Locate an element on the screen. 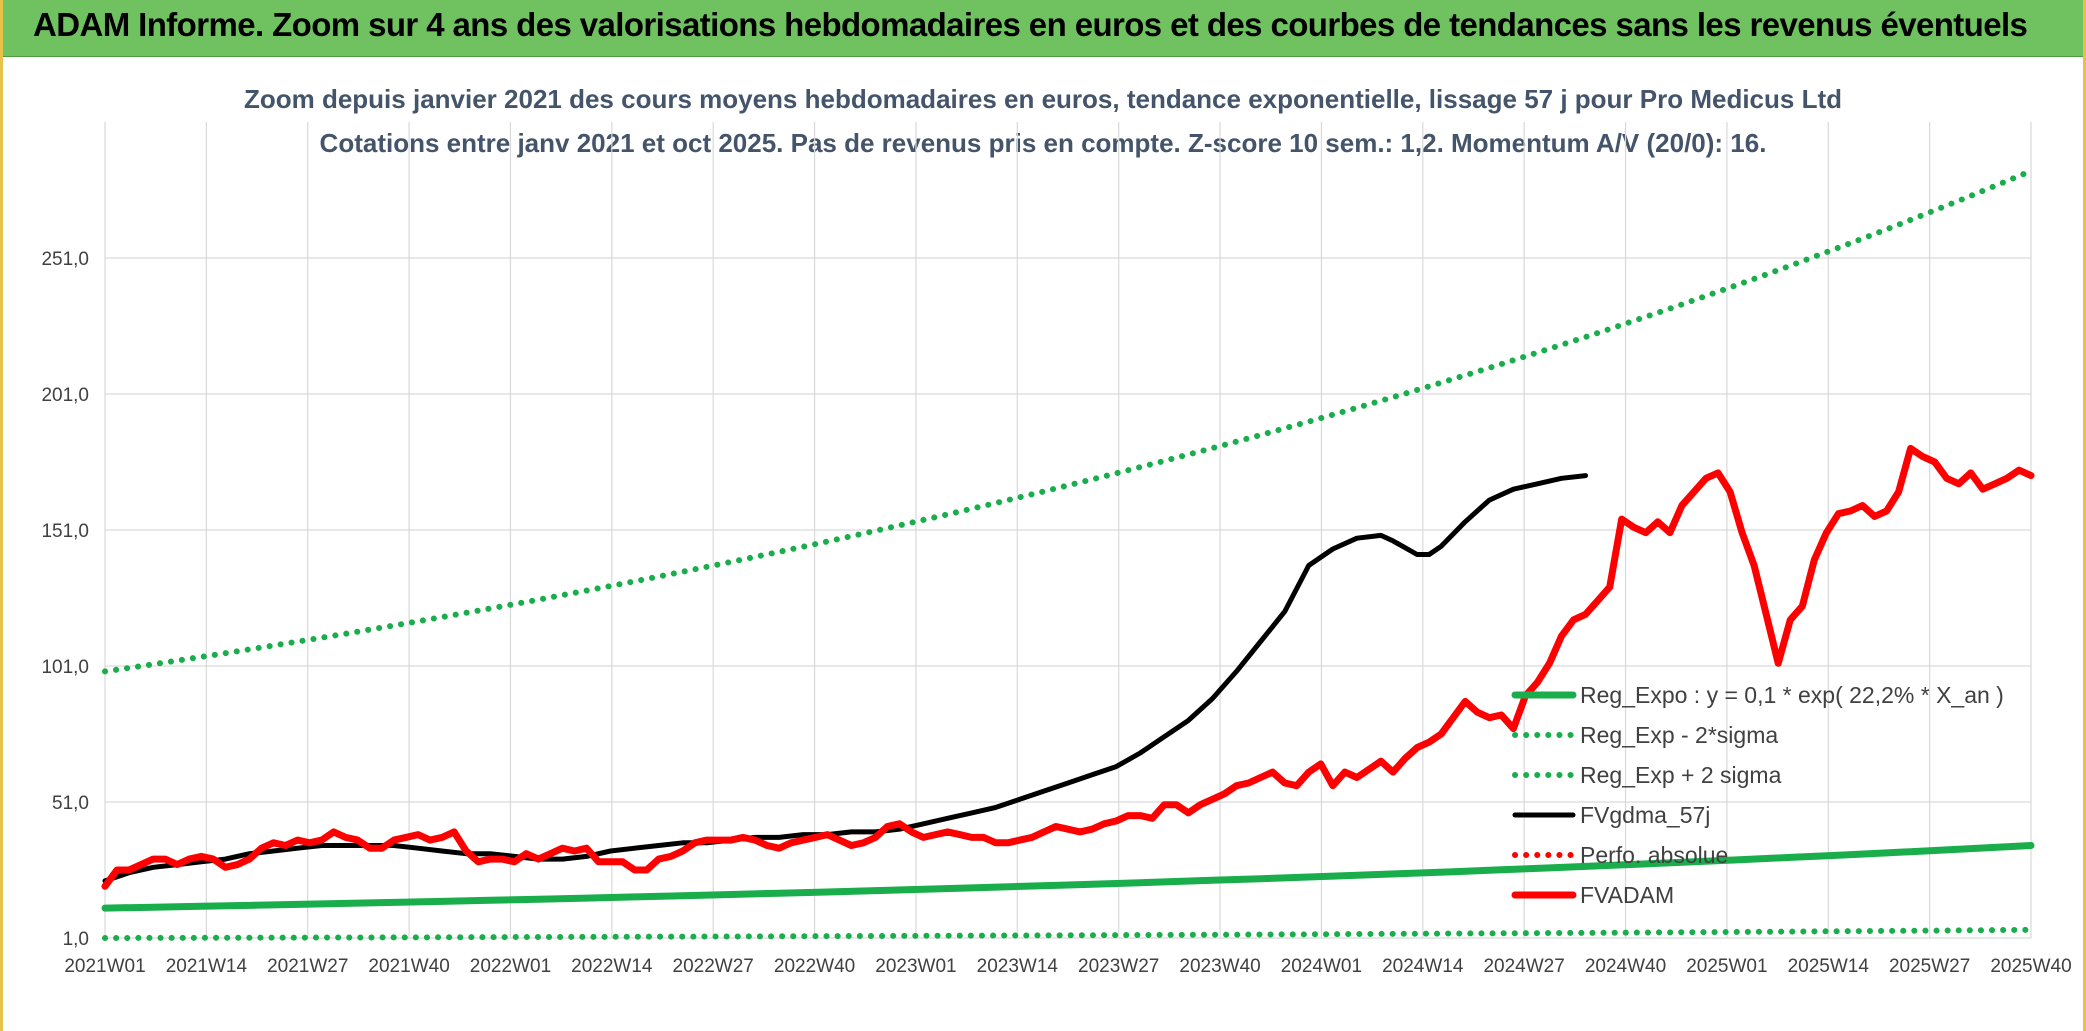 Image resolution: width=2086 pixels, height=1031 pixels. x-tick-label: 2021W40 is located at coordinates (408, 966).